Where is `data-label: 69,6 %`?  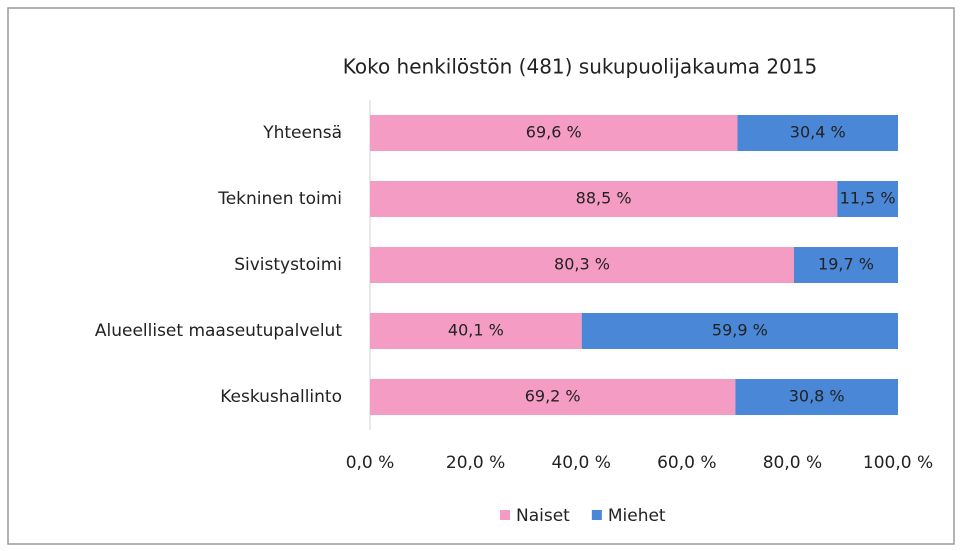
data-label: 69,6 % is located at coordinates (554, 132).